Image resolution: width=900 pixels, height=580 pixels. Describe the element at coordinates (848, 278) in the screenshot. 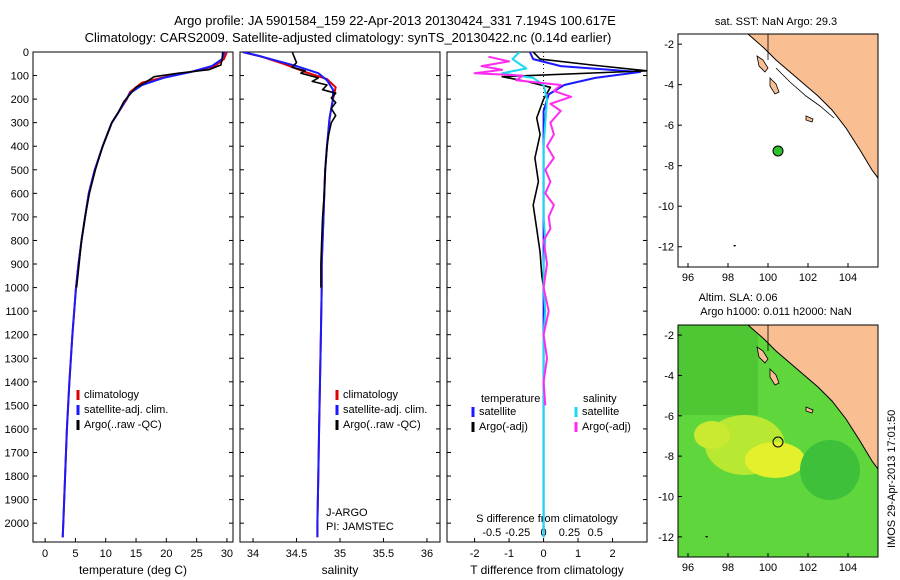

I see `map-lon-label: 104` at that location.